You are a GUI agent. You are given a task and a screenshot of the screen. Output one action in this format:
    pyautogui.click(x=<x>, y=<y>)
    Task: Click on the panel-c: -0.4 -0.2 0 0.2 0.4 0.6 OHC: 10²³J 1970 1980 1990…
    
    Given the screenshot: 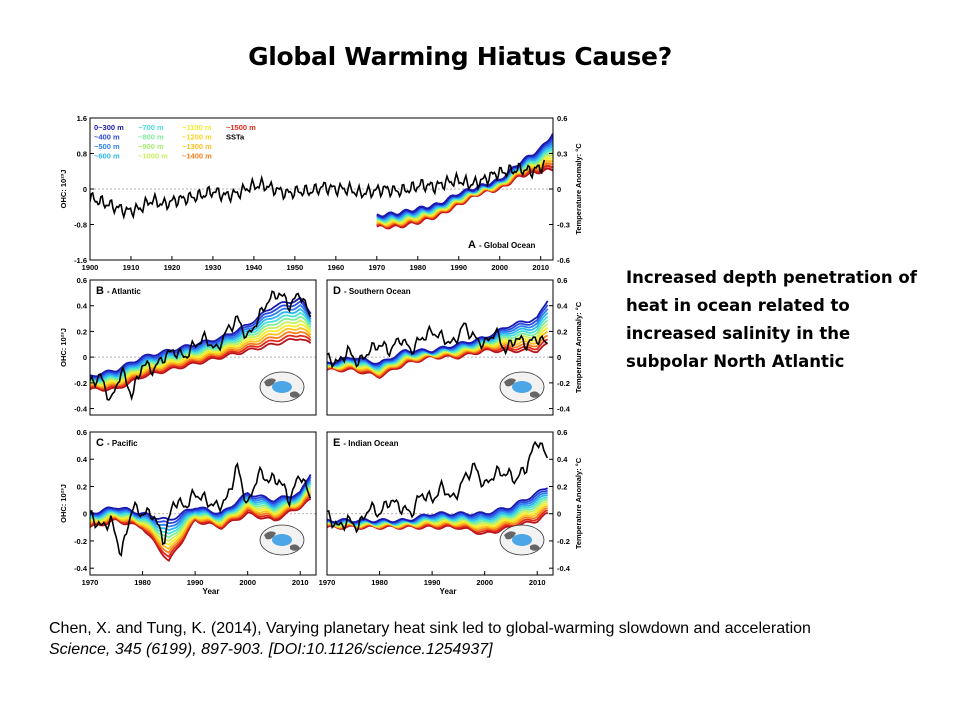 What is the action you would take?
    pyautogui.click(x=188, y=512)
    